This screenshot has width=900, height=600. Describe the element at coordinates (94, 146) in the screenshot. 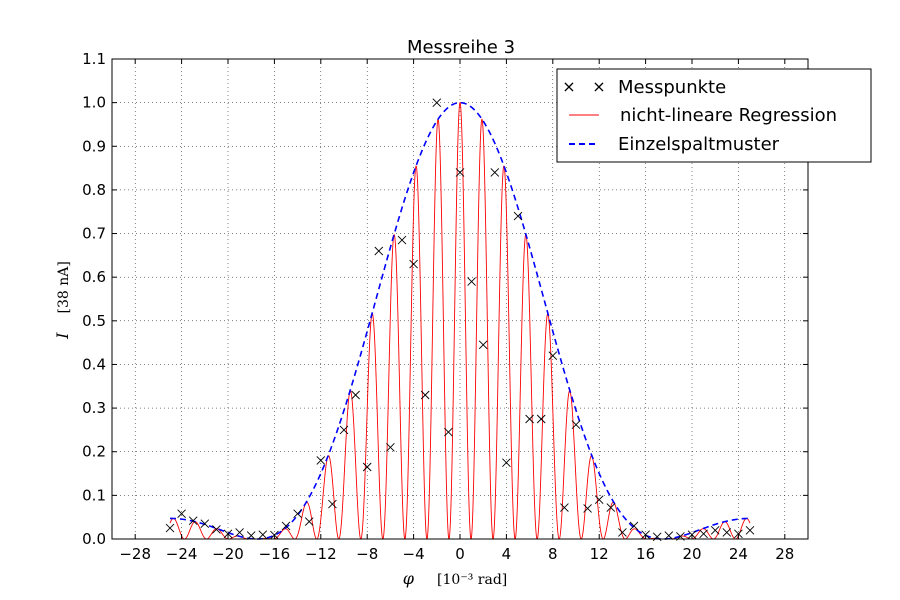

I see `y-tick-label: 0.9` at that location.